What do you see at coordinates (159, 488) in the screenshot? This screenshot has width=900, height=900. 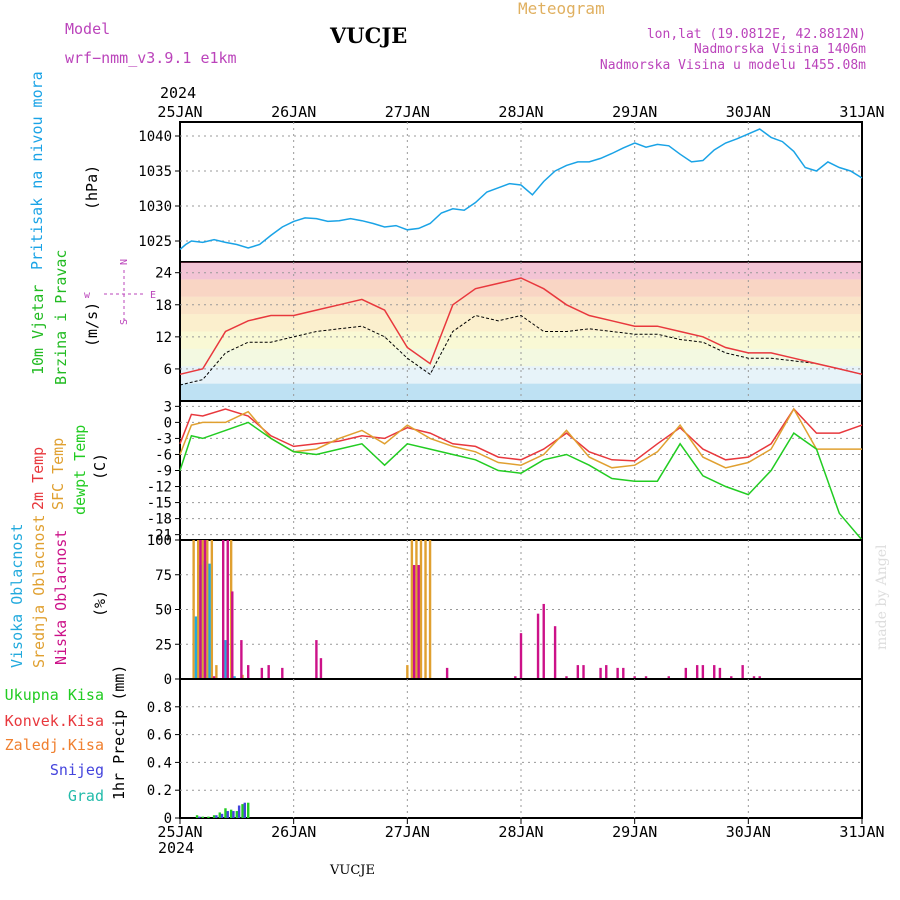 I see `y-tick-label: -12` at bounding box center [159, 488].